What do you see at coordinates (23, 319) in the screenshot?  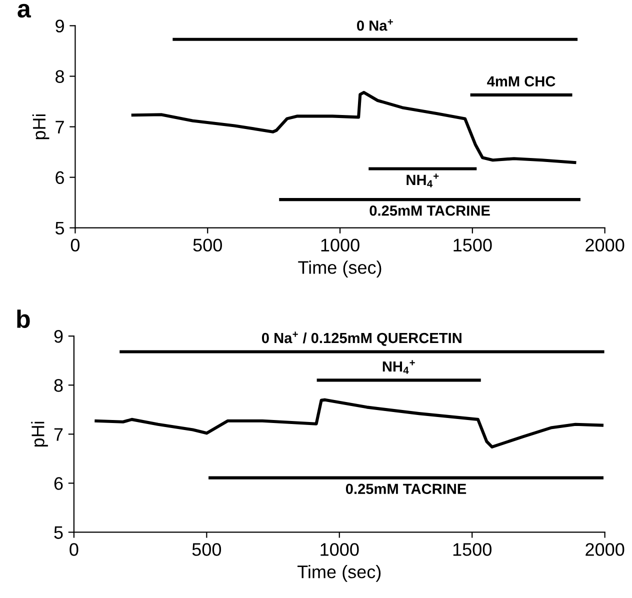 I see `chart-title: b` at bounding box center [23, 319].